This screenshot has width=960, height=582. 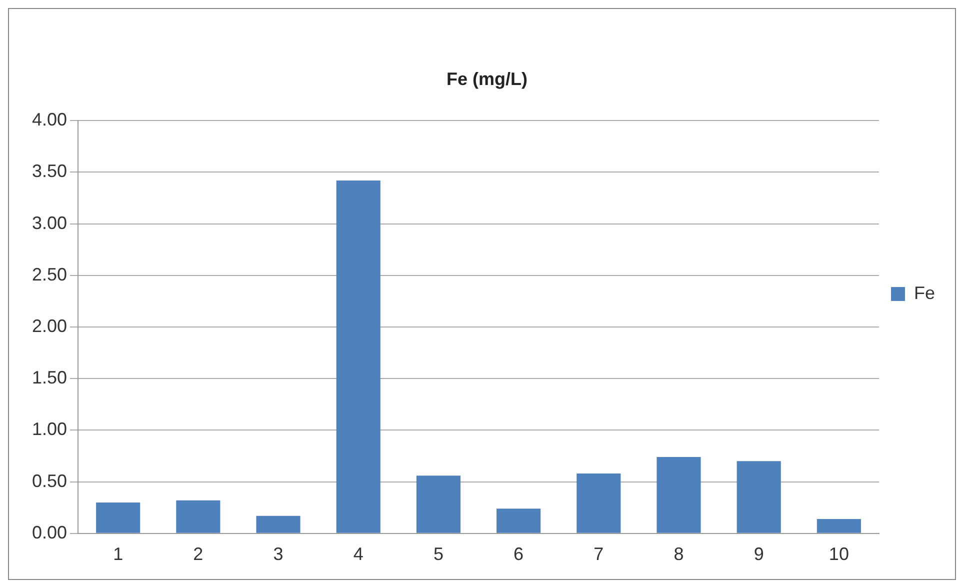 I want to click on y-tick-label: 1.00, so click(x=50, y=429).